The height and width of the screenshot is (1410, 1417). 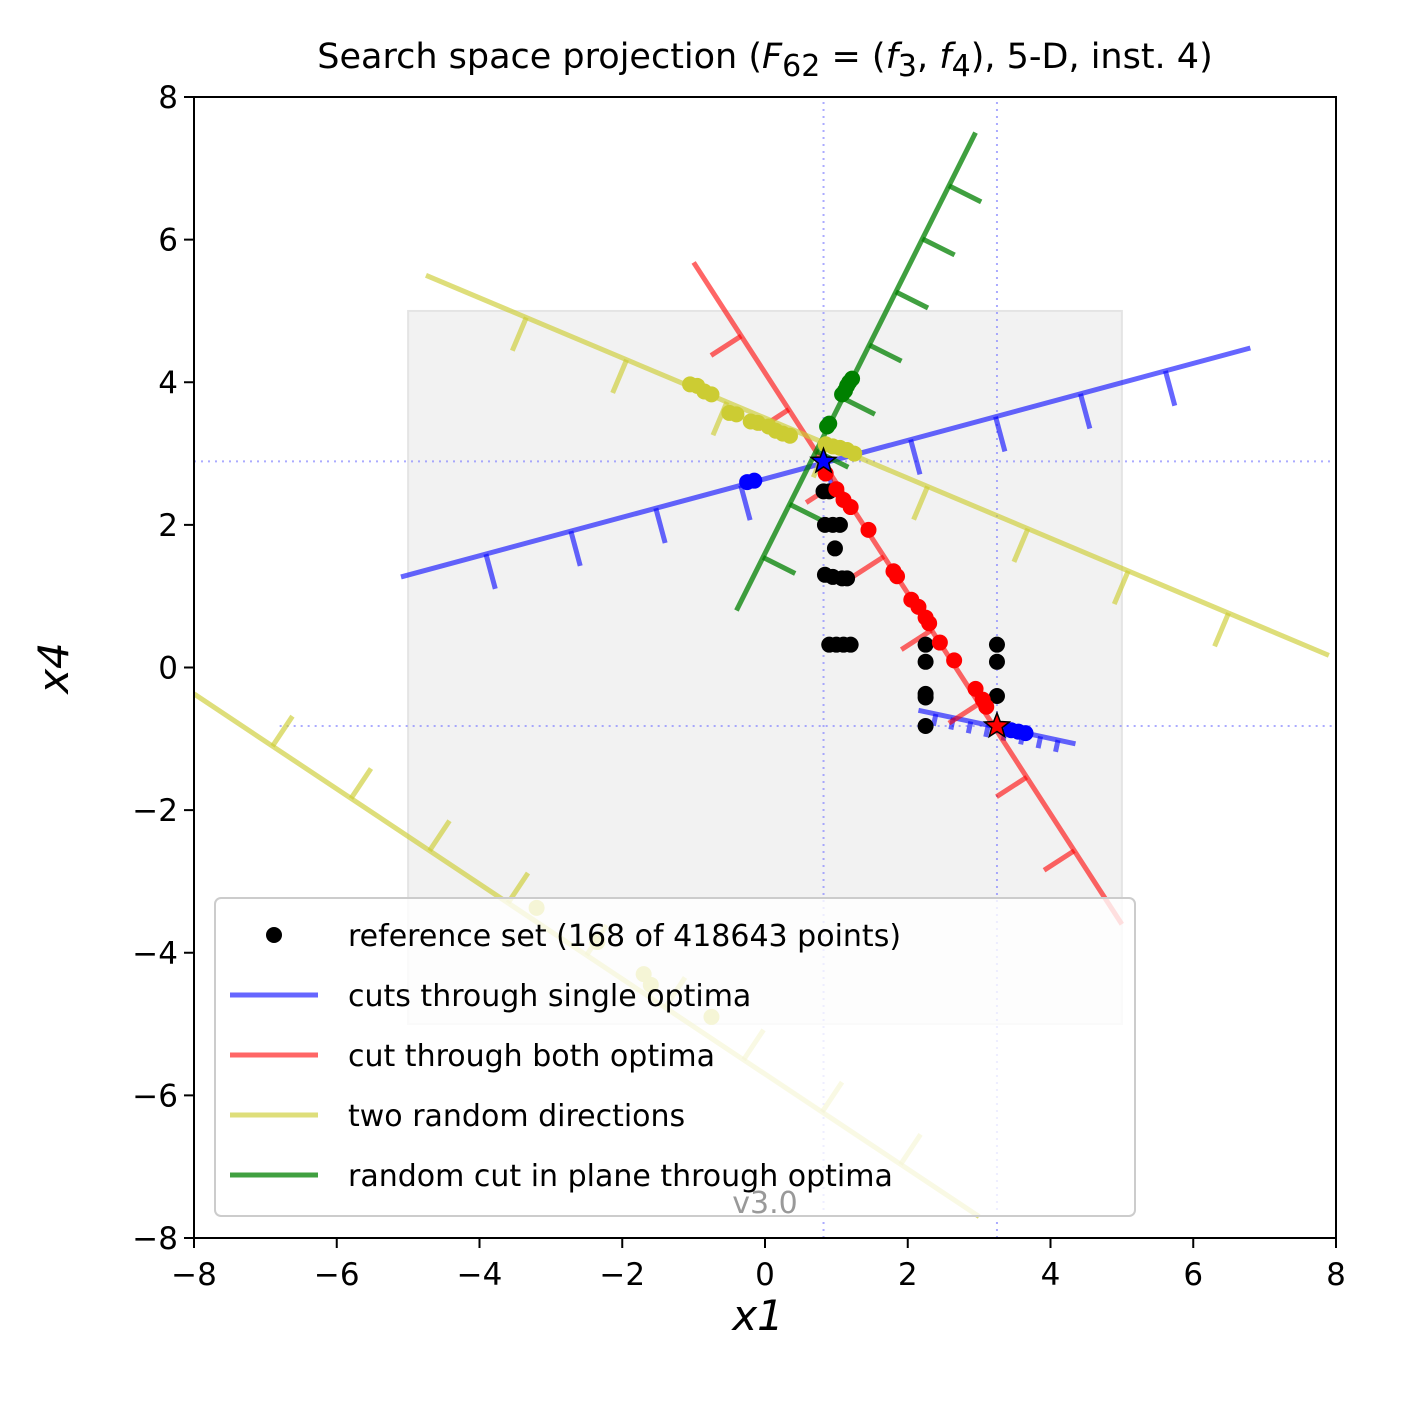 What do you see at coordinates (168, 669) in the screenshot?
I see `y-tick-label-4: 0` at bounding box center [168, 669].